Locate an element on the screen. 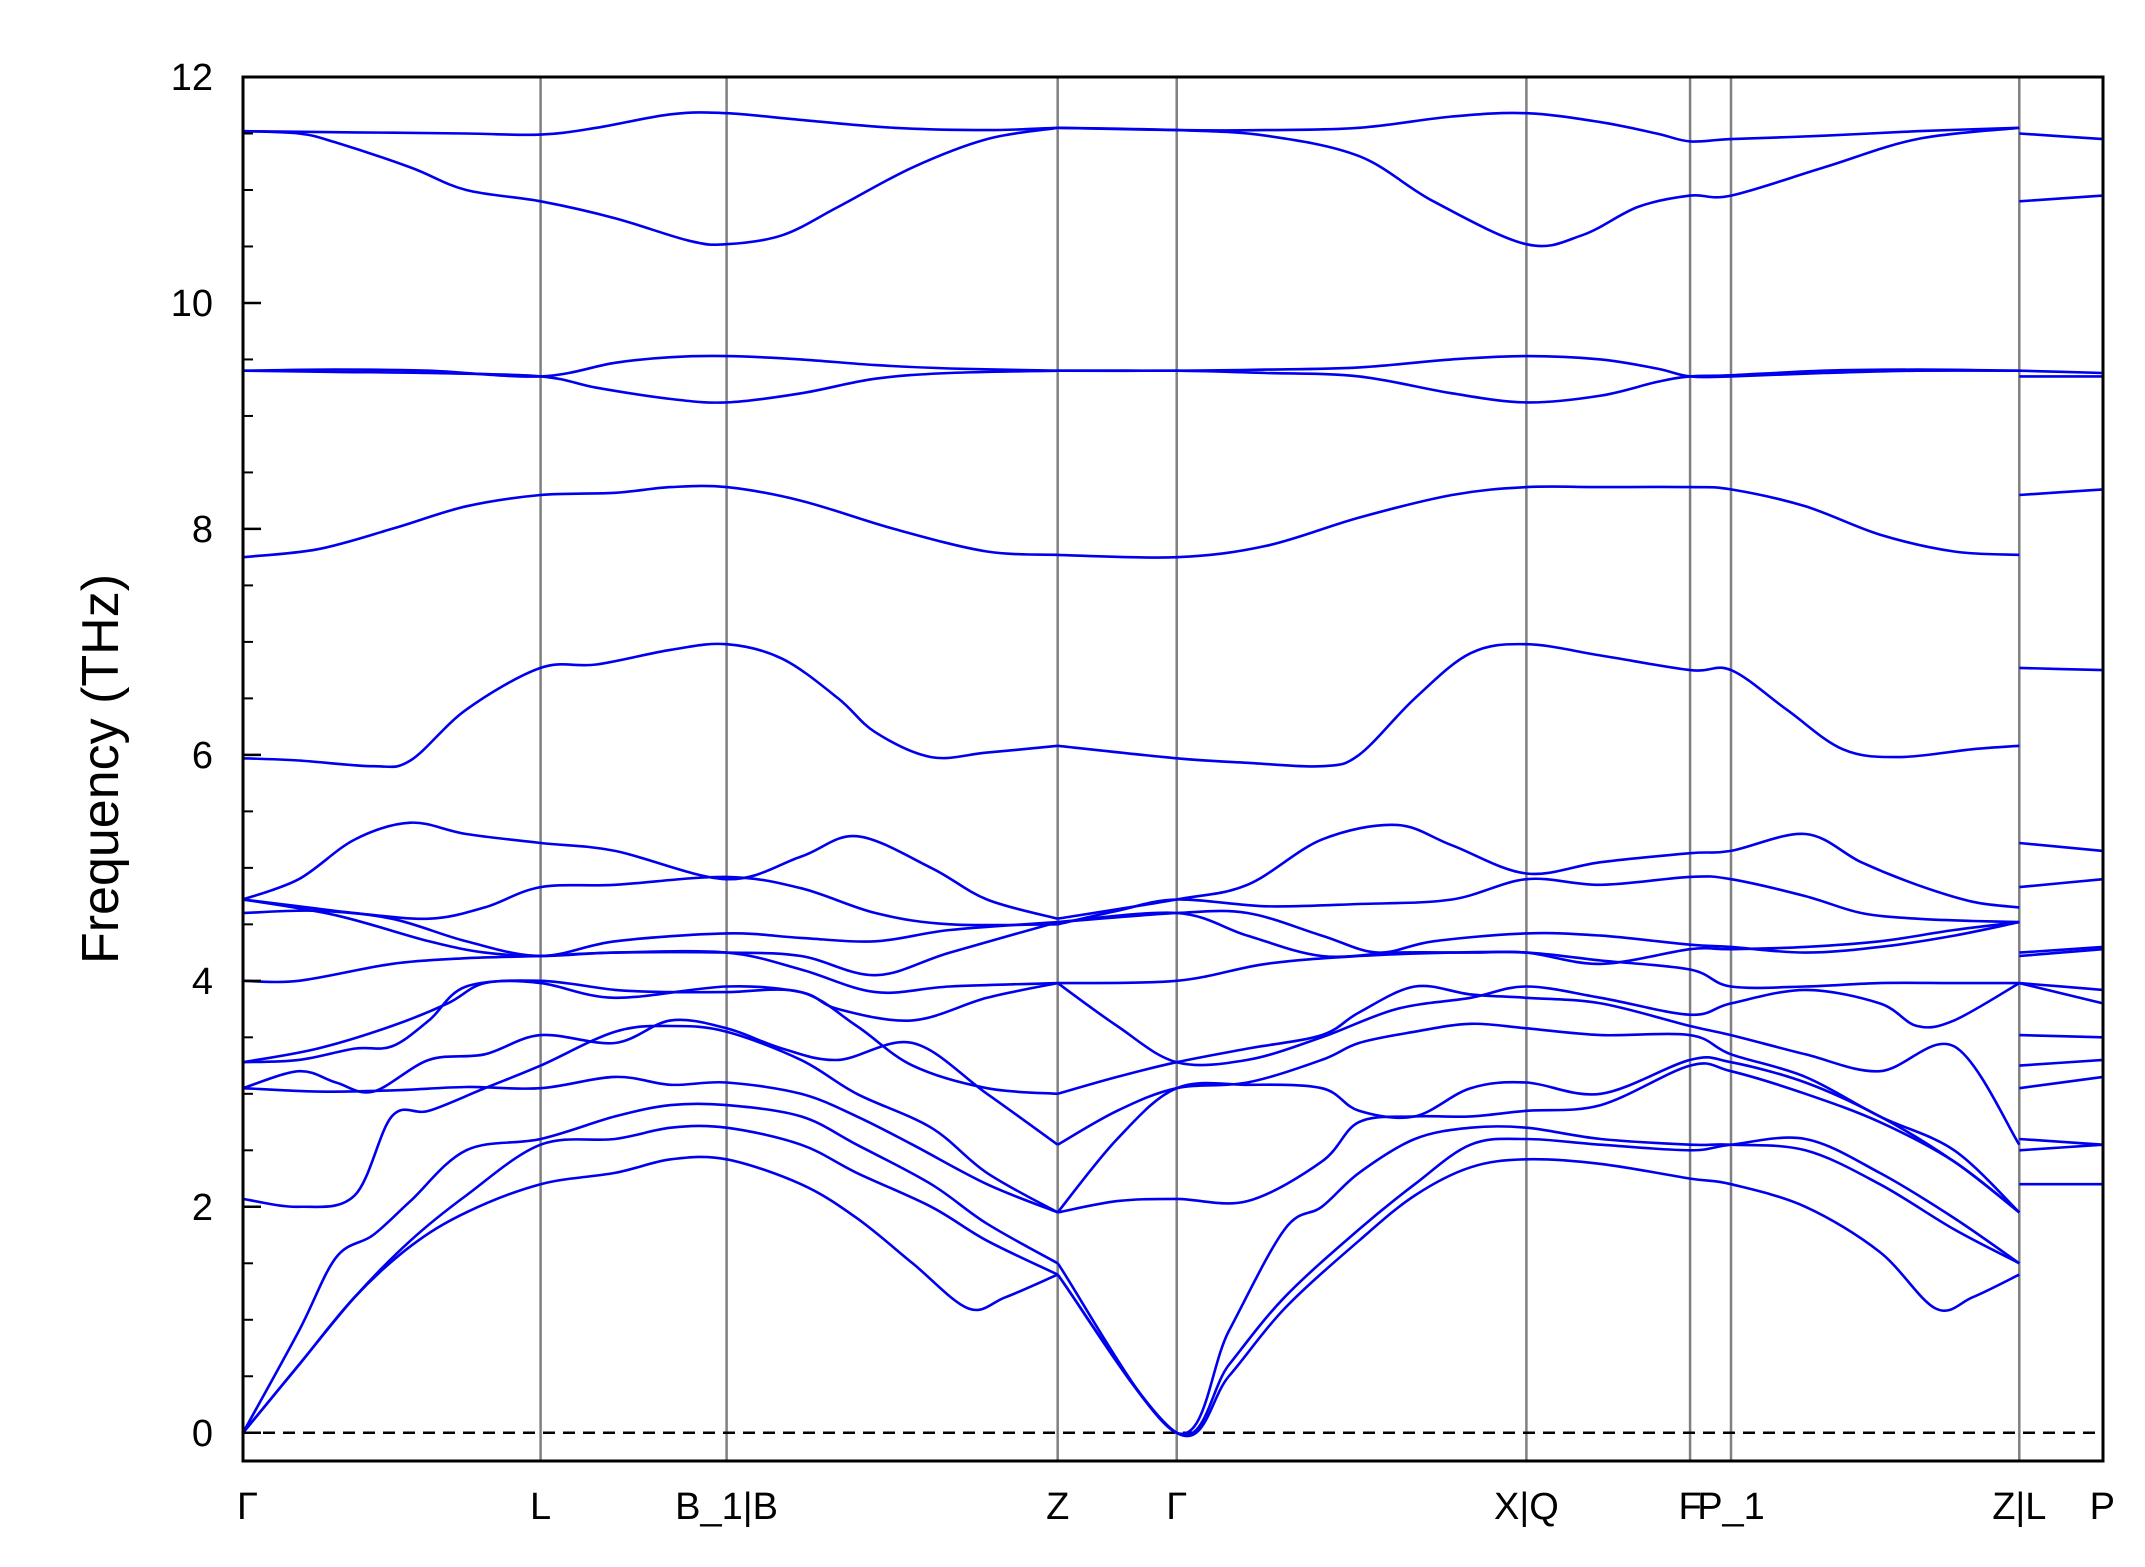  kpoint-label: X|Q is located at coordinates (1526, 1507).